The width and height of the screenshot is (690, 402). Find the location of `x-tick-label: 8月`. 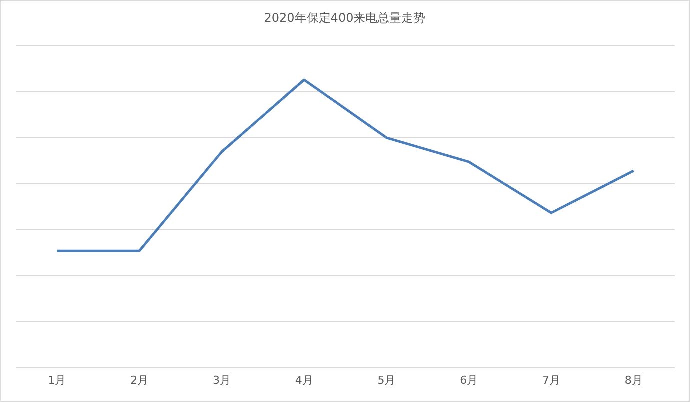

x-tick-label: 8月 is located at coordinates (633, 380).